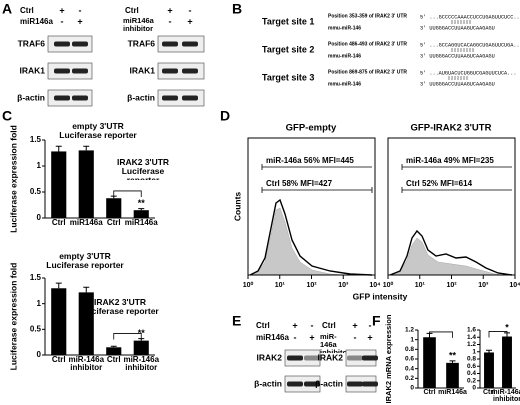 The image size is (520, 405). What do you see at coordinates (471, 380) in the screenshot?
I see `y-tick-label: 0.2` at bounding box center [471, 380].